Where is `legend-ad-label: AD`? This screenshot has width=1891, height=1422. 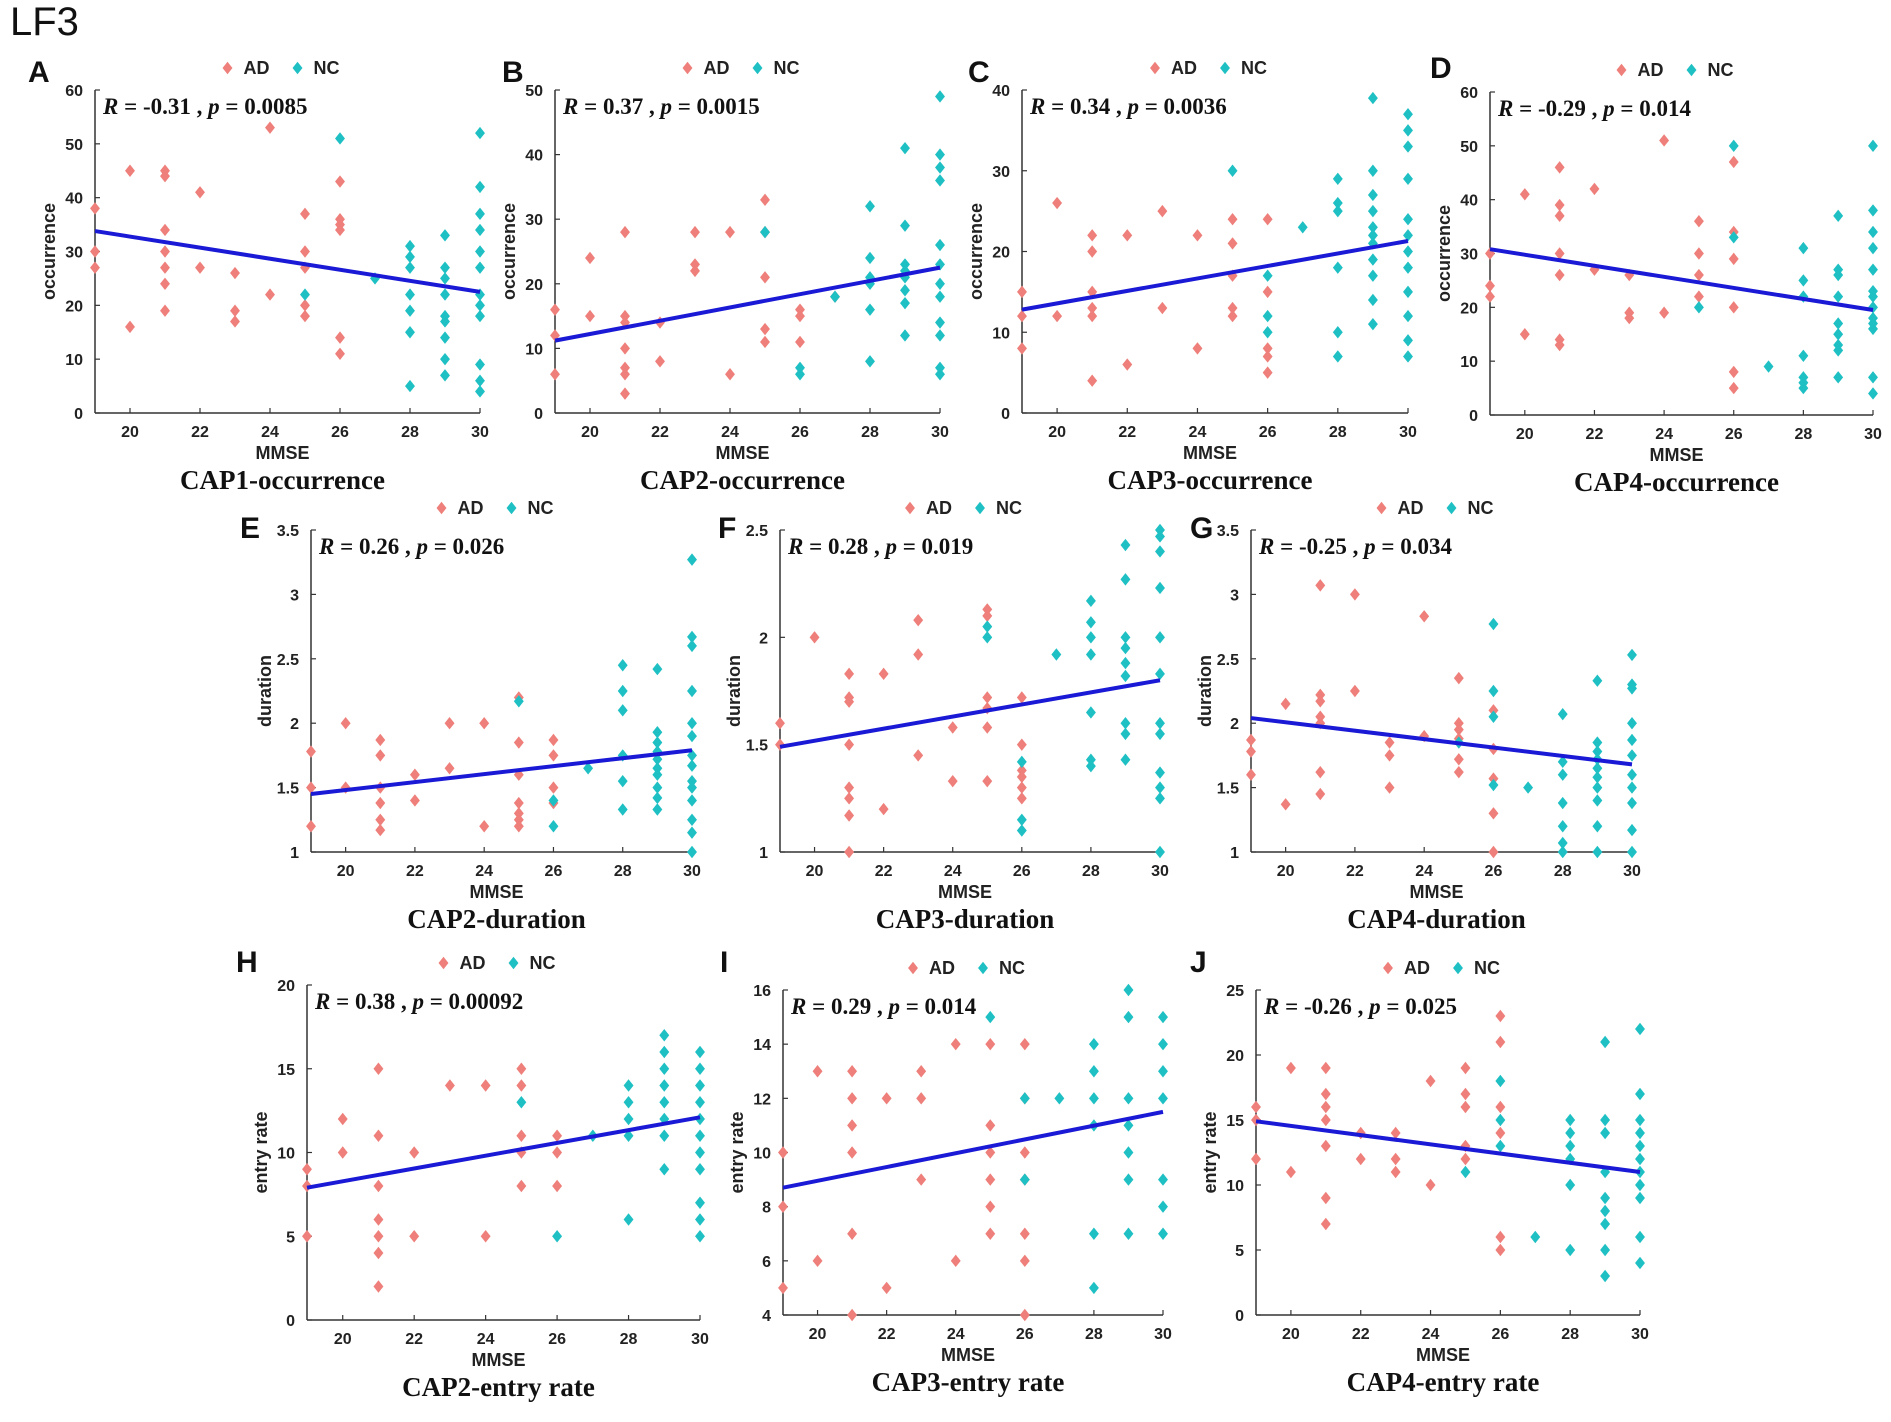 legend-ad-label: AD is located at coordinates (942, 968).